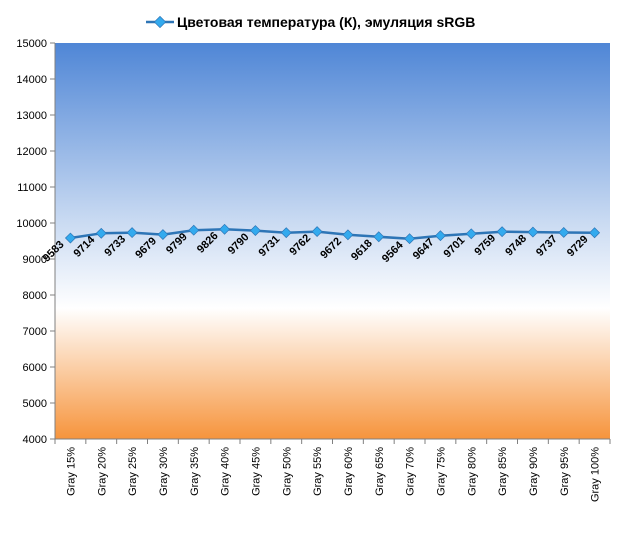  I want to click on x-tick-label: Gray 25%, so click(133, 471).